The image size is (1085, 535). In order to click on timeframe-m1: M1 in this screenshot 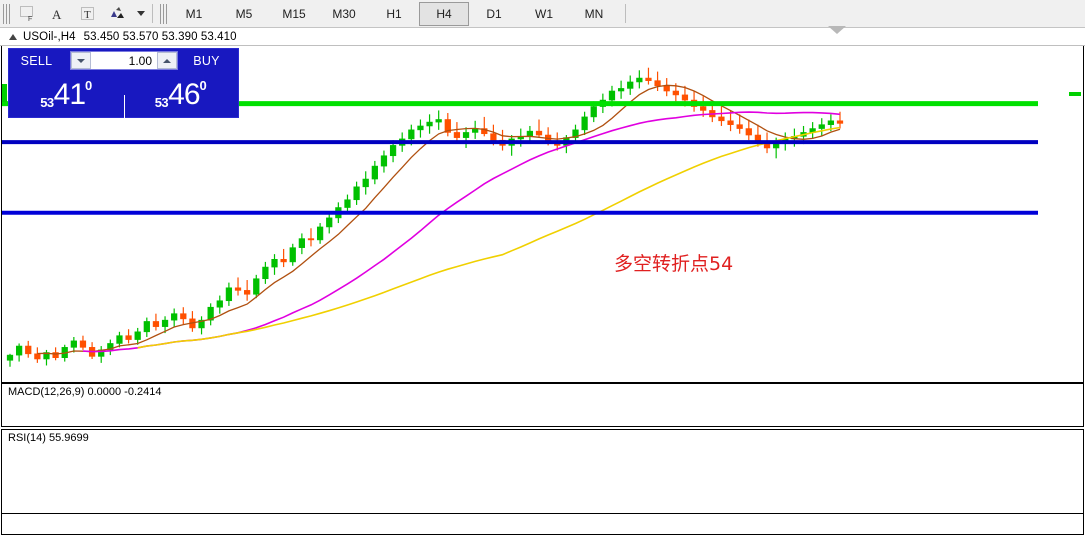, I will do `click(194, 13)`.